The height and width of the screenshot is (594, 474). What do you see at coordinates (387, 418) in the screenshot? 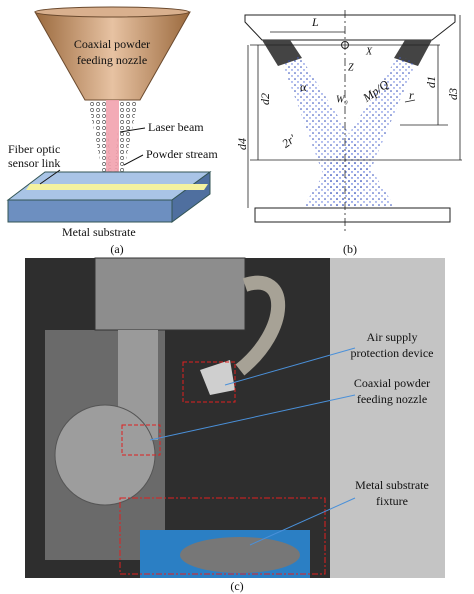
I see `photo-wall` at bounding box center [387, 418].